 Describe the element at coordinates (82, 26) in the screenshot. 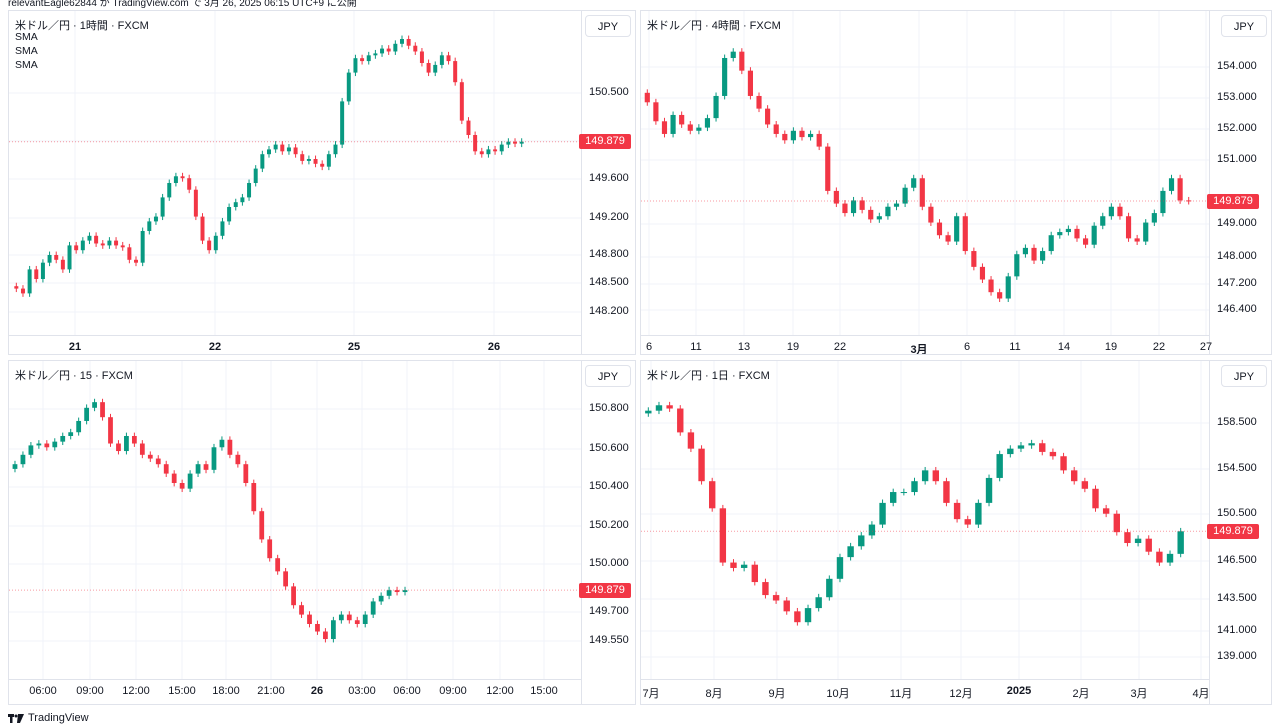

I see `symbol-title: 米ドル／円 · 1時間 · FXCM` at that location.